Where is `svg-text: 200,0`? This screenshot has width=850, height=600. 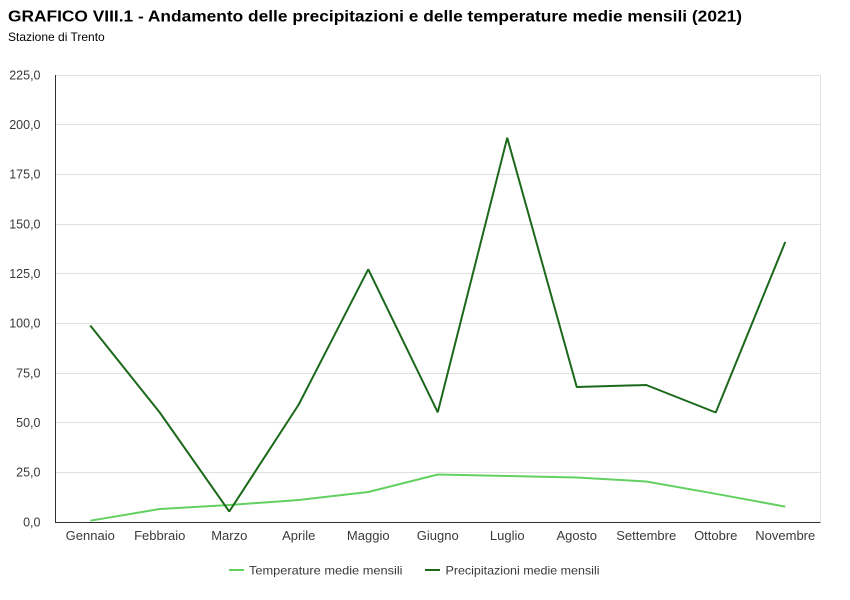 svg-text: 200,0 is located at coordinates (24, 125).